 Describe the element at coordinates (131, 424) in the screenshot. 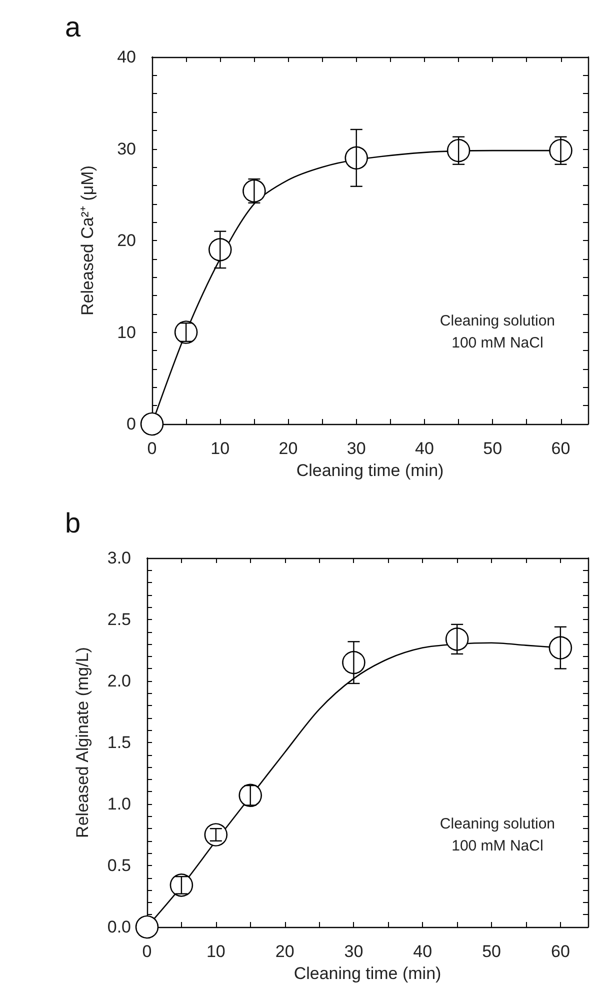

I see `y-tick-label: 0` at that location.